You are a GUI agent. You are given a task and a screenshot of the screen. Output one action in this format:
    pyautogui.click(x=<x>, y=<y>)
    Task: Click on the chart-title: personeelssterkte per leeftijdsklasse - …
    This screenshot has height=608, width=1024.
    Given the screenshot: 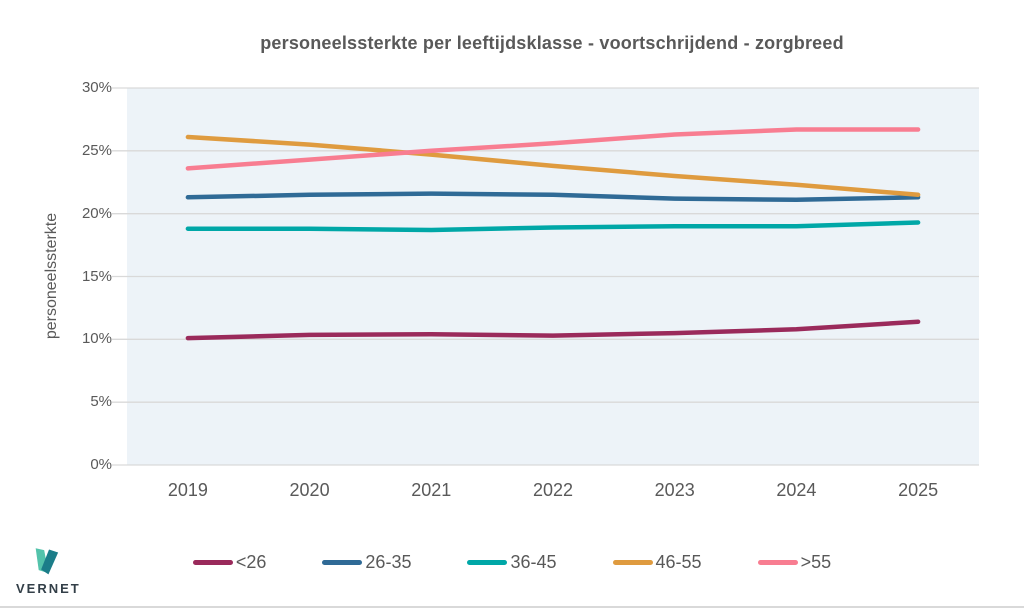 What is the action you would take?
    pyautogui.click(x=552, y=43)
    